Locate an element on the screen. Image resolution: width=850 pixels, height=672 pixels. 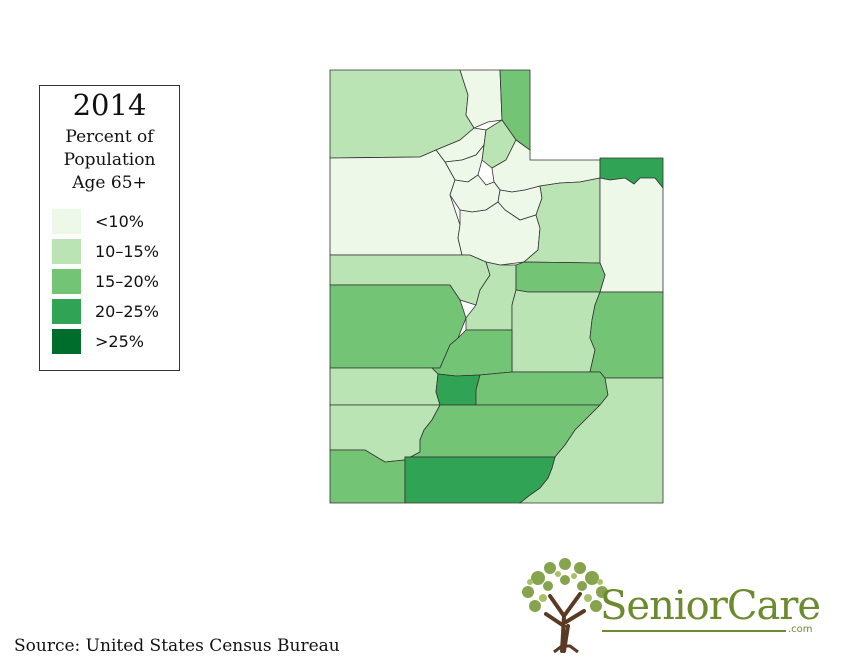
legend-subtitle-line-1: Percent of is located at coordinates (109, 137).